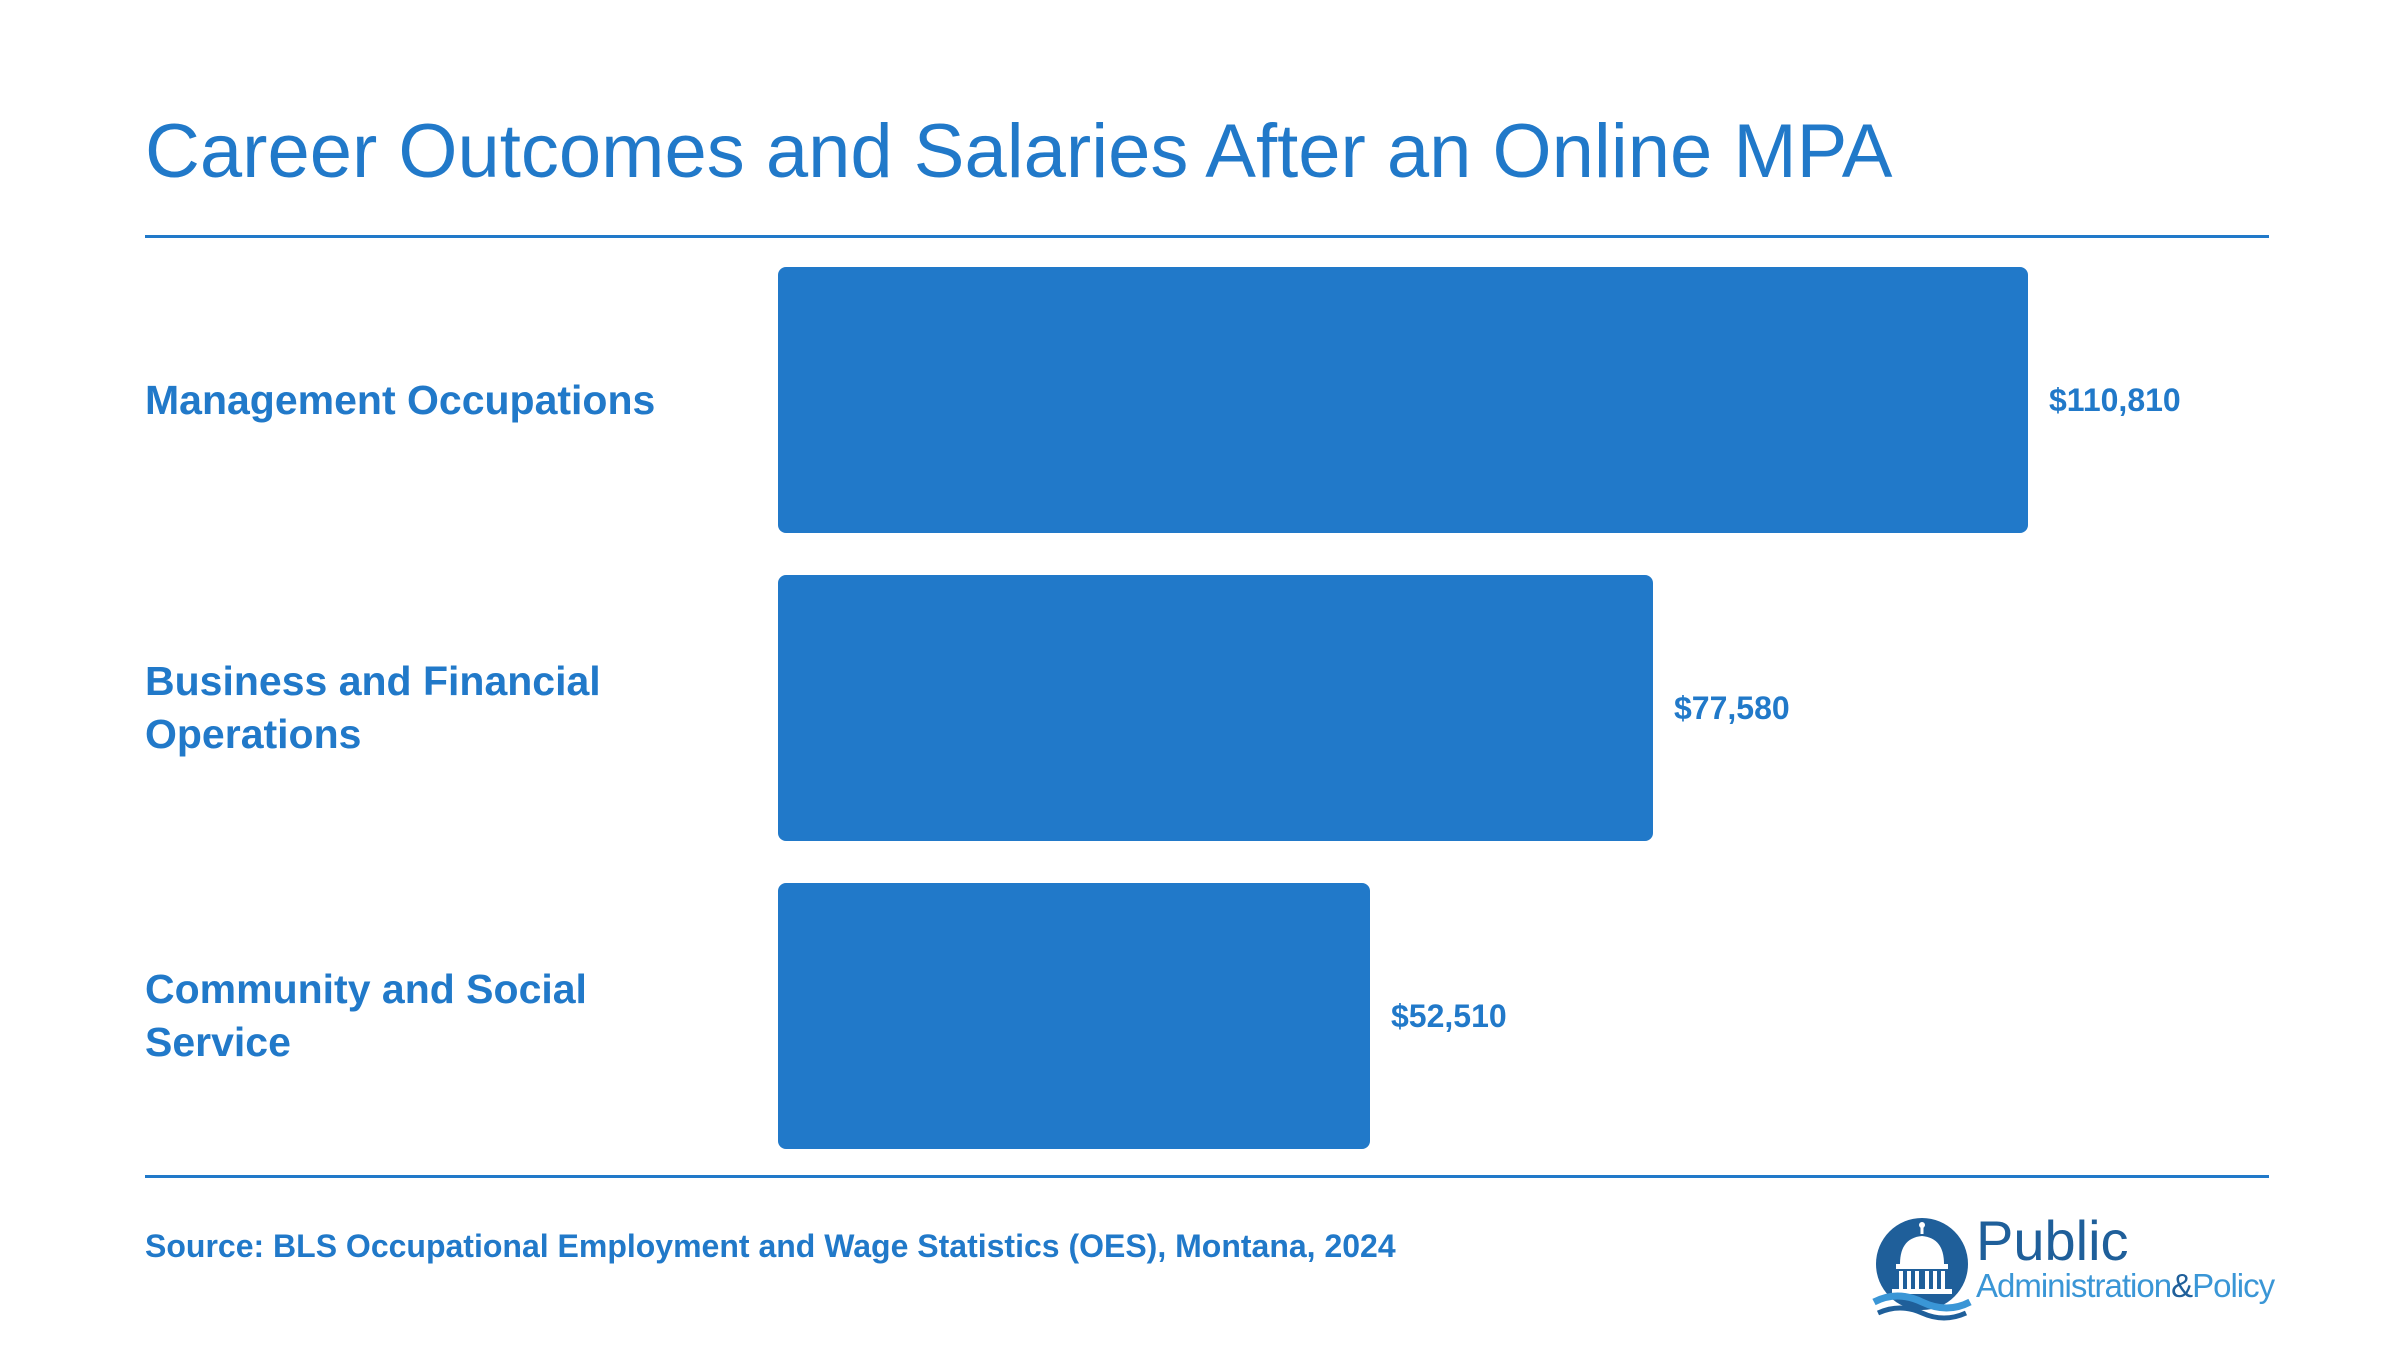  What do you see at coordinates (1449, 1015) in the screenshot?
I see `bar-value-label: $52,510` at bounding box center [1449, 1015].